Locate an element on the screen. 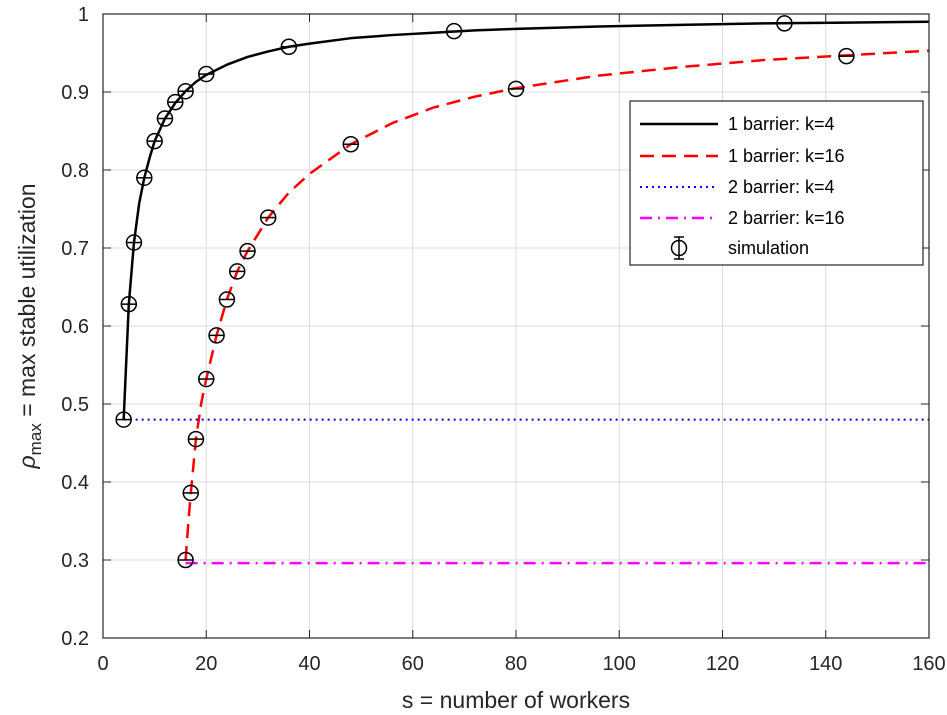  legend-label-1: 1 barrier: k=4 is located at coordinates (781, 124).